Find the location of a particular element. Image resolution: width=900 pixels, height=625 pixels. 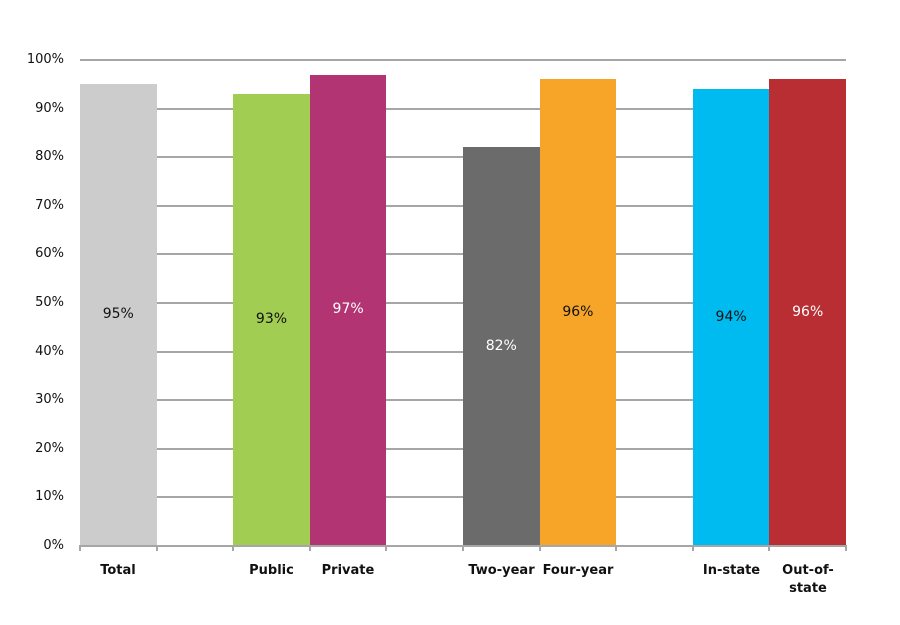

y-tick-label: 100% is located at coordinates (45, 59).